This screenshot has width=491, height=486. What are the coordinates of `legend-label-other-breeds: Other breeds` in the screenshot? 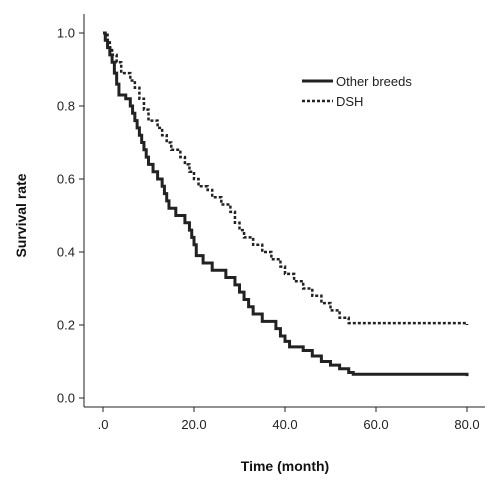 It's located at (374, 81).